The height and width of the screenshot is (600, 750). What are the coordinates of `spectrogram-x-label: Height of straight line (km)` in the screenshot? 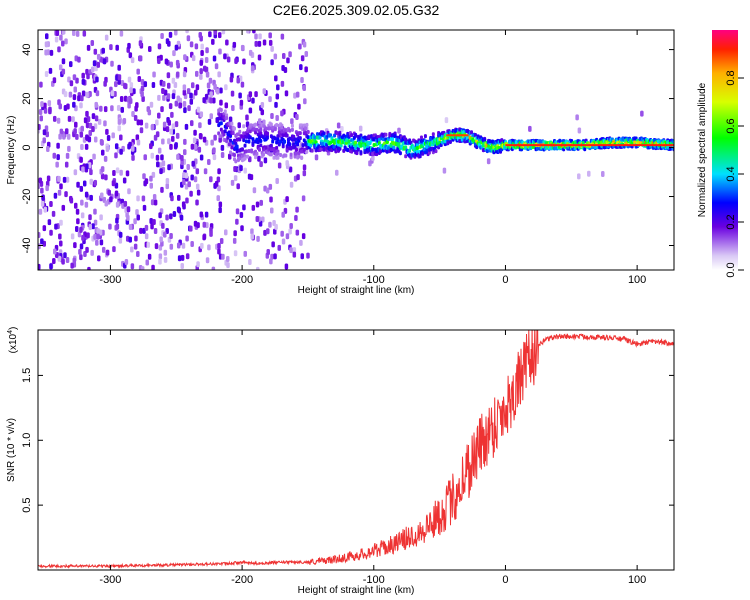 It's located at (356, 290).